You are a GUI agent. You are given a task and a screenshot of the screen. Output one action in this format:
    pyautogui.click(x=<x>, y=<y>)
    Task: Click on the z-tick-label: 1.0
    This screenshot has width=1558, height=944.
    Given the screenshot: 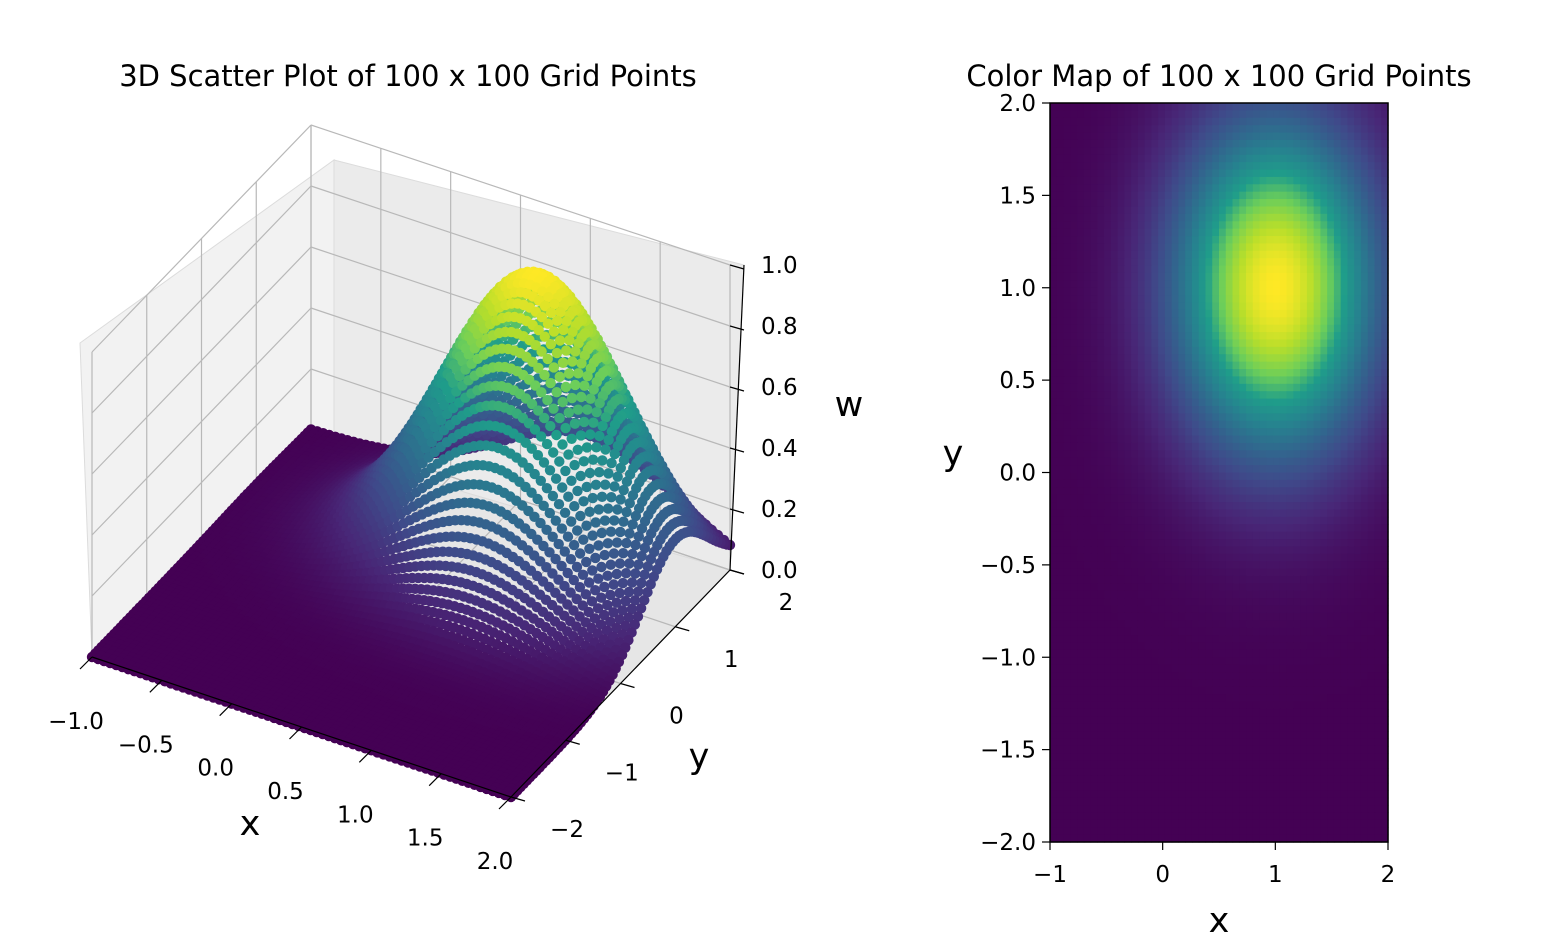 What is the action you would take?
    pyautogui.click(x=779, y=266)
    